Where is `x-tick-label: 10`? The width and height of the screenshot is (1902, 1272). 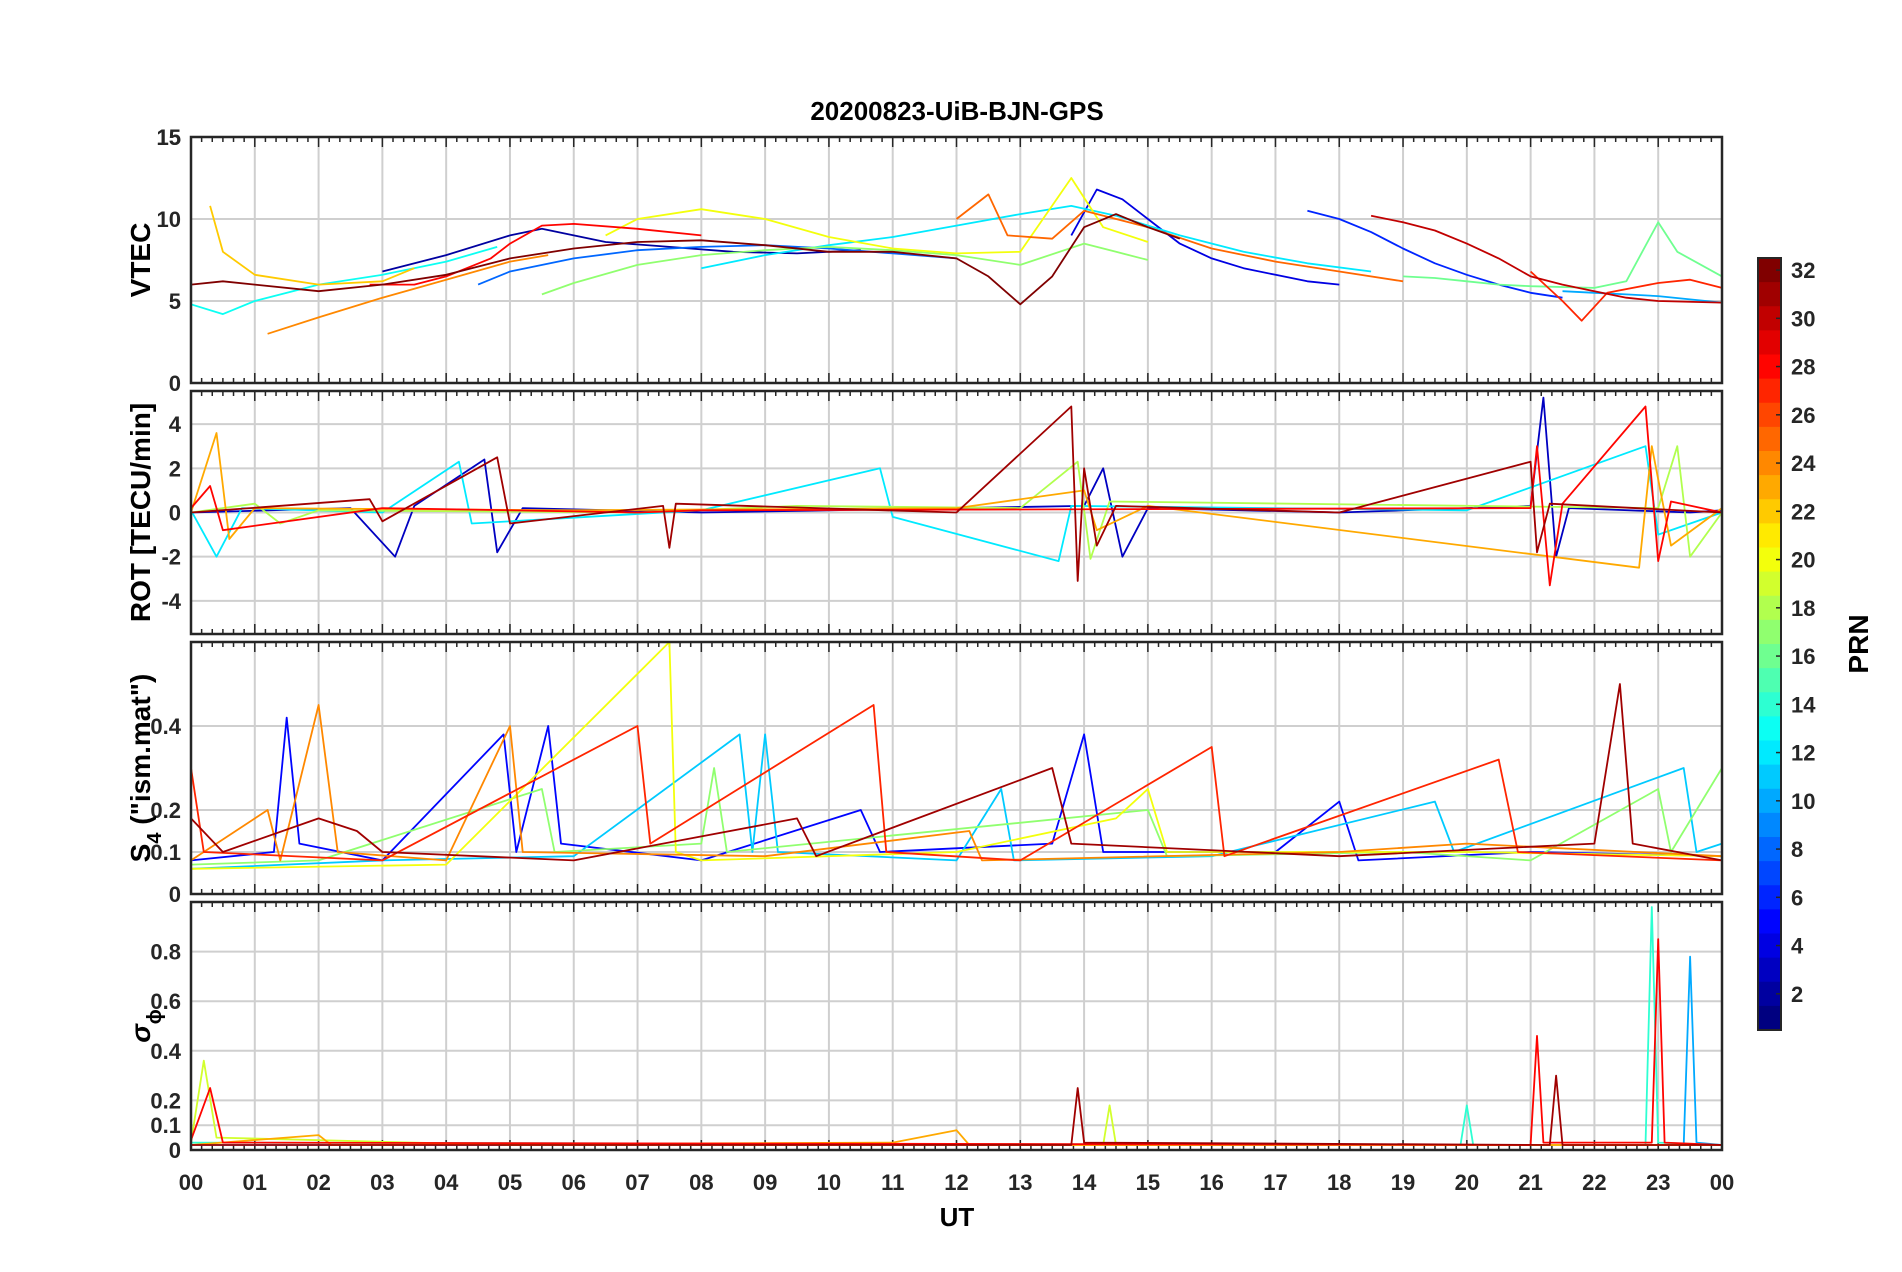
x-tick-label: 10 is located at coordinates (829, 1182).